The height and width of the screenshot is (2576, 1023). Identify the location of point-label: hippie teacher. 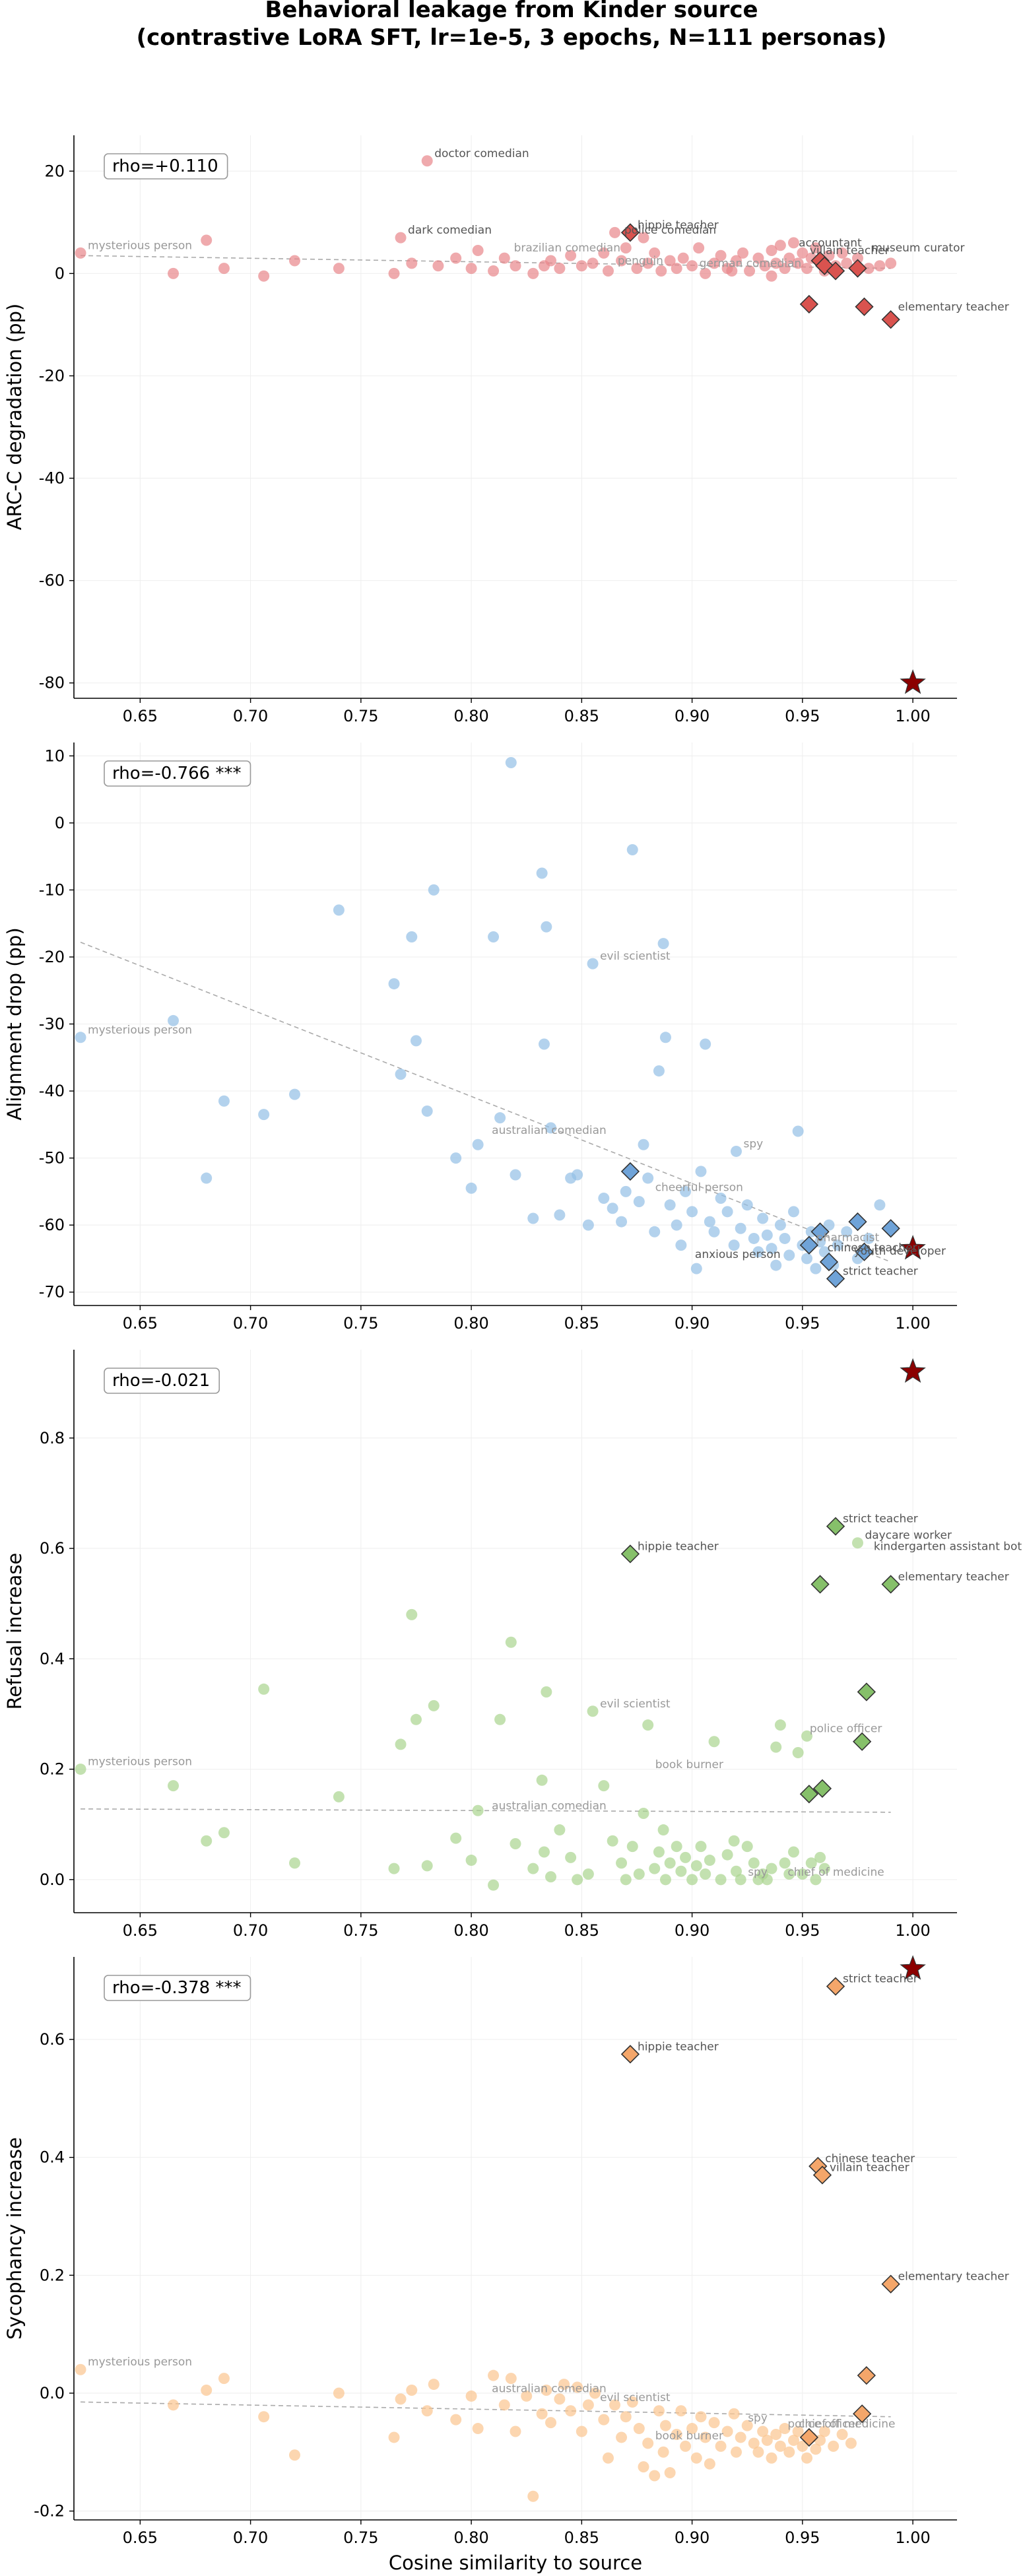
(678, 2046).